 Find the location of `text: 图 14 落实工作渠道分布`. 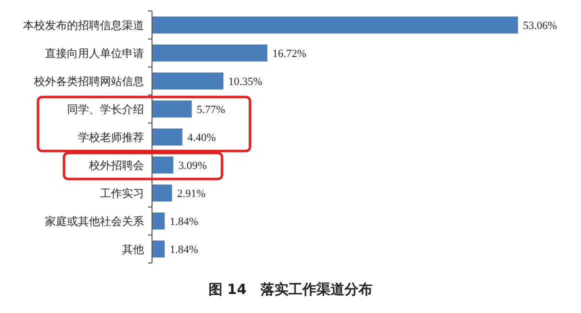

text: 图 14 落实工作渠道分布 is located at coordinates (290, 289).